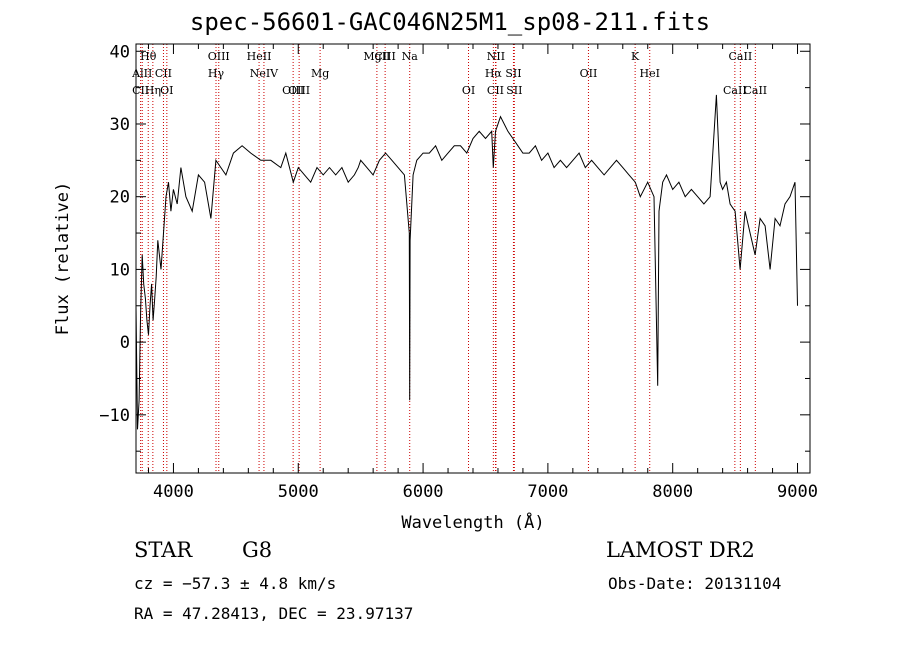 This screenshot has width=900, height=649. Describe the element at coordinates (494, 73) in the screenshot. I see `spectral-line-label: Hα` at that location.